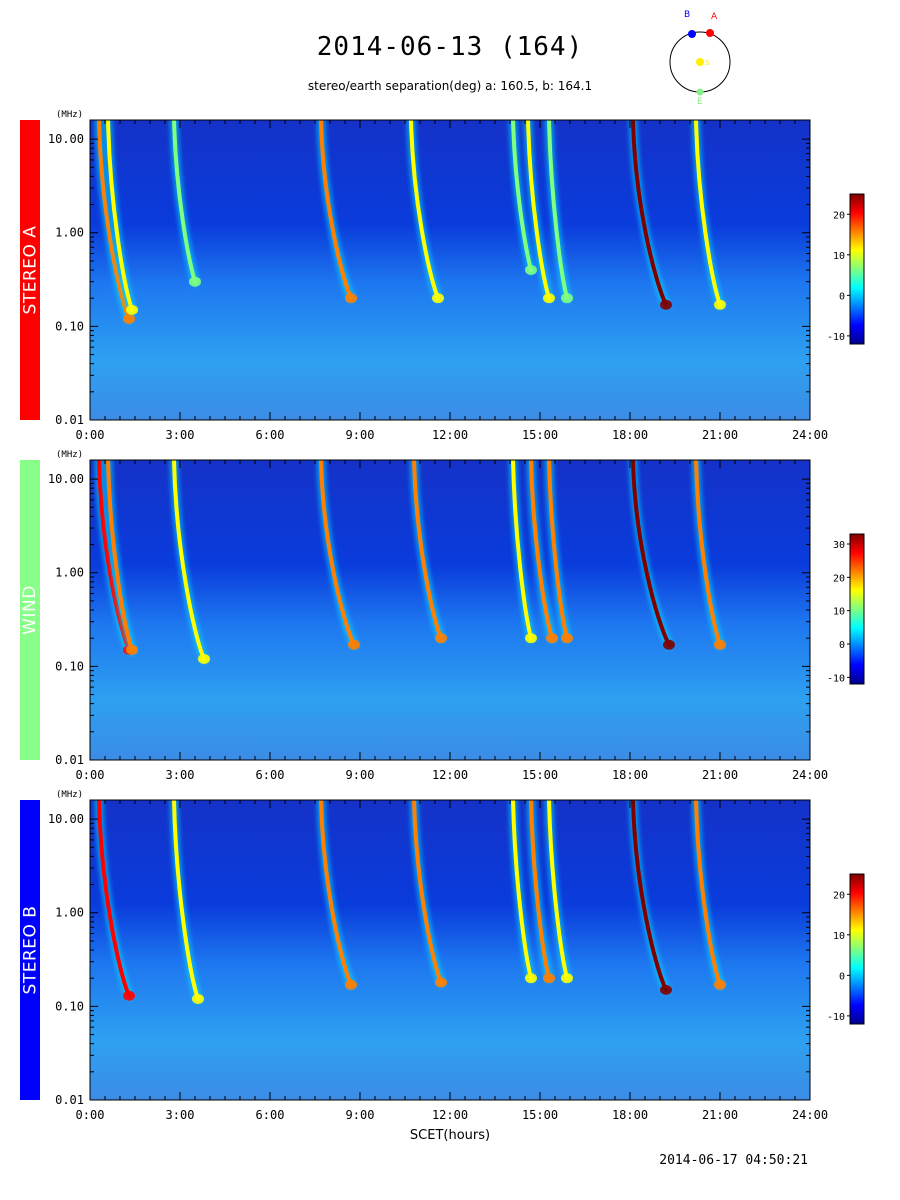  What do you see at coordinates (839, 545) in the screenshot?
I see `colorbar-tick-label: 30` at bounding box center [839, 545].